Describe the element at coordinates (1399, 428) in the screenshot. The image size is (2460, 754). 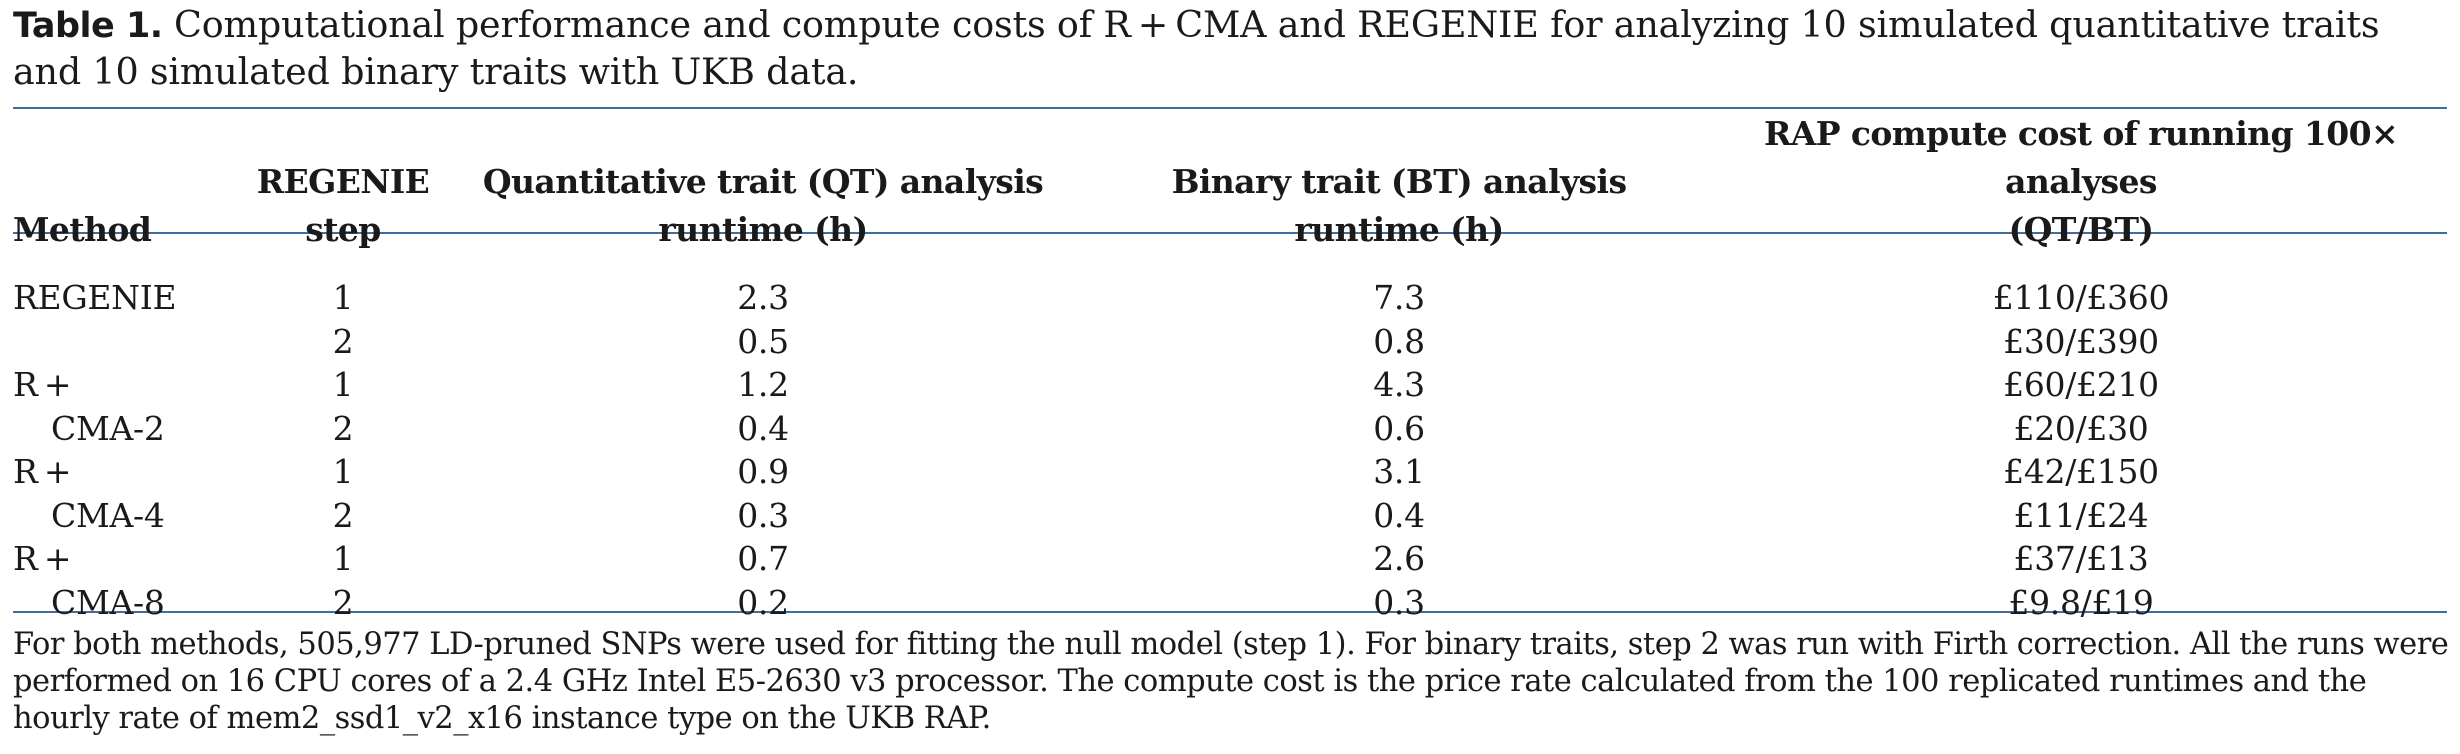
I see `cell-bt-runtime: 0.6` at that location.